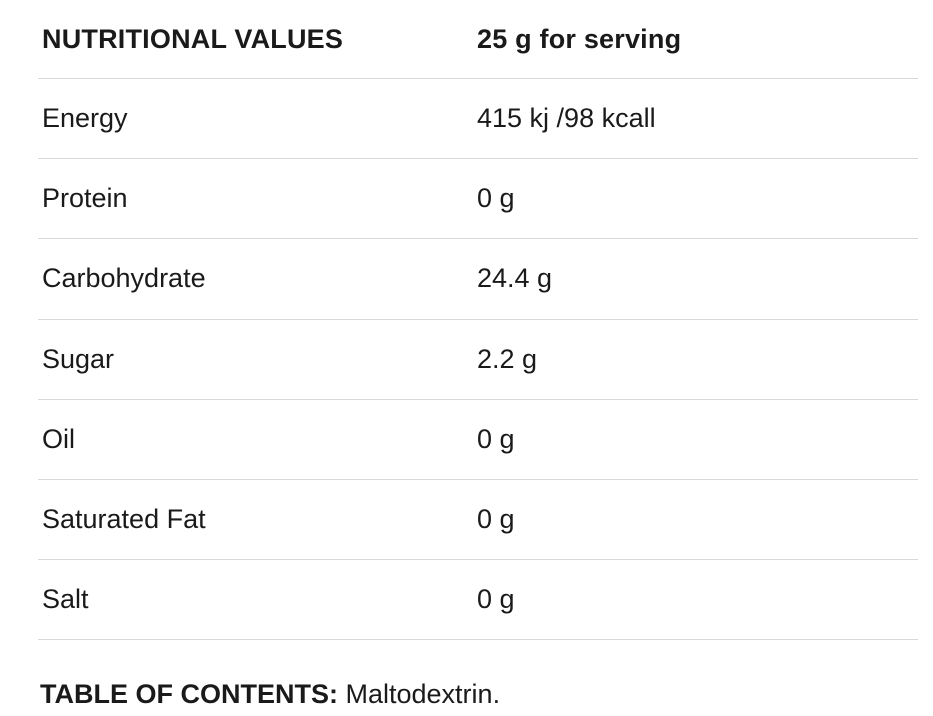  Describe the element at coordinates (566, 118) in the screenshot. I see `nutrient-value: 415 kj /98 kcall` at that location.